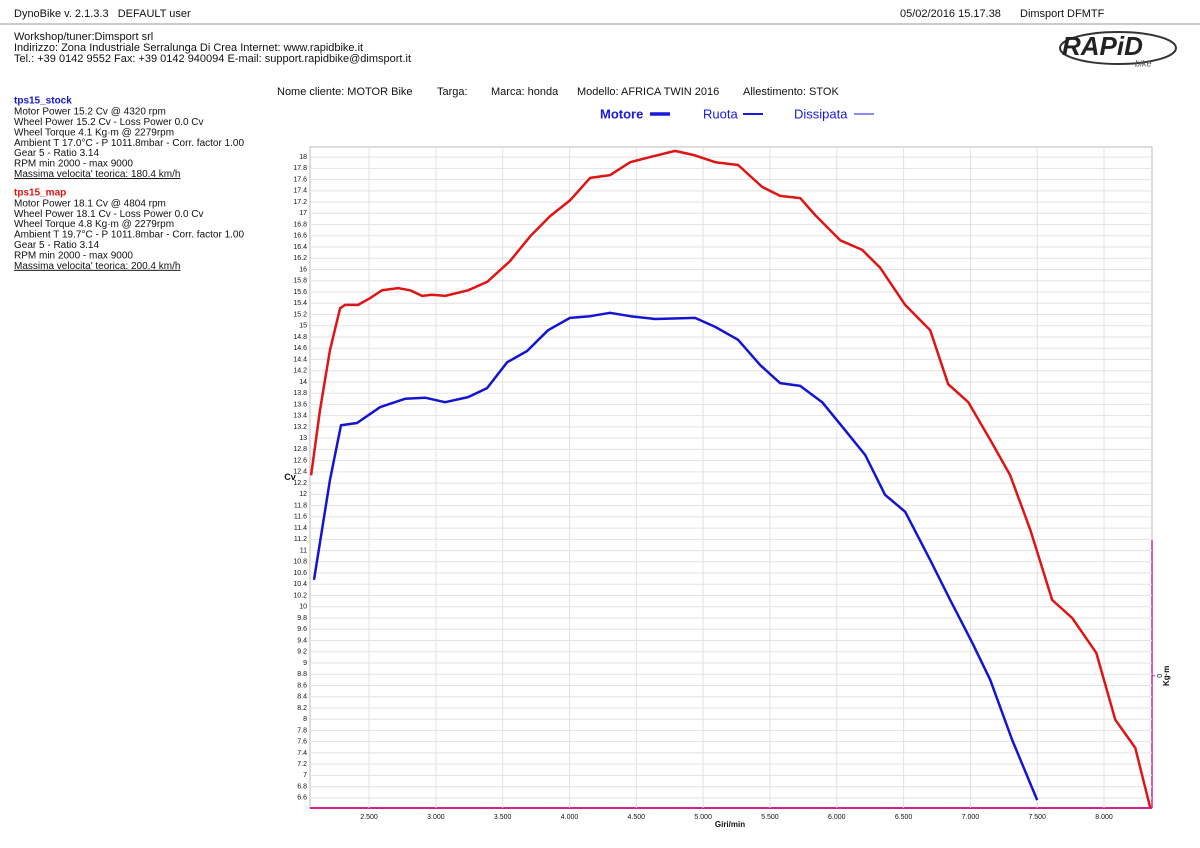 The height and width of the screenshot is (848, 1200). What do you see at coordinates (1104, 817) in the screenshot?
I see `x-tick-label: 8.000` at bounding box center [1104, 817].